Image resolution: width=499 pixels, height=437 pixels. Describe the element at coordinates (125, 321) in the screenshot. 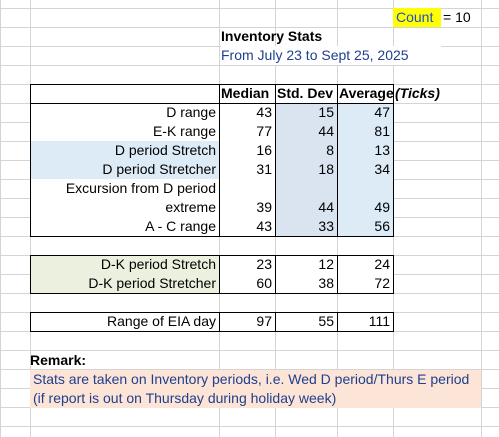

I see `row-label: Range of EIA day` at that location.